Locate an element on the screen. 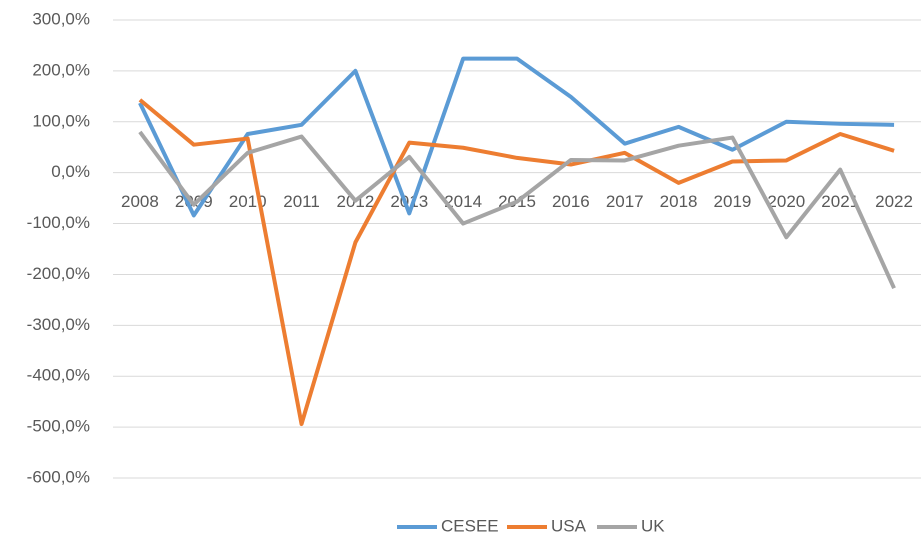 This screenshot has width=921, height=537. x-tick-label: 2008 is located at coordinates (140, 201).